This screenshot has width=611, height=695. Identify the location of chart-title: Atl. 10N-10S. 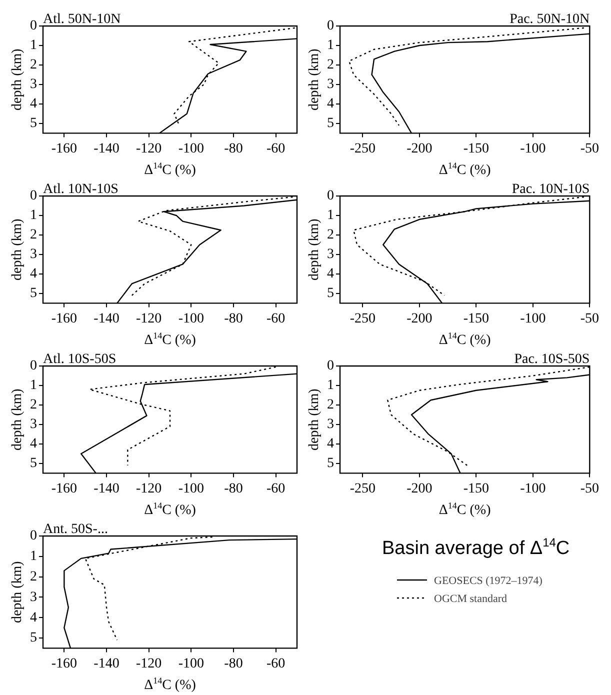
(80, 189).